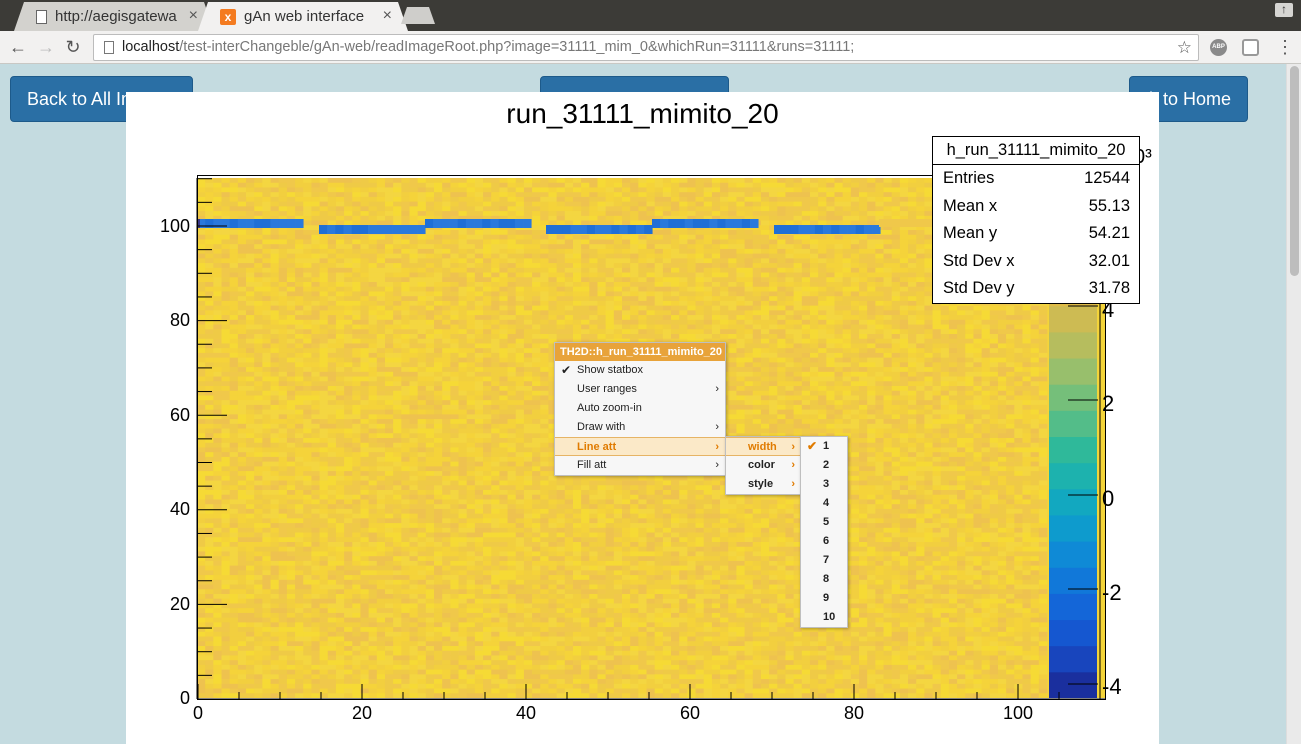 The width and height of the screenshot is (1301, 744). I want to click on plot-title: run_31111_mimito_20, so click(642, 113).